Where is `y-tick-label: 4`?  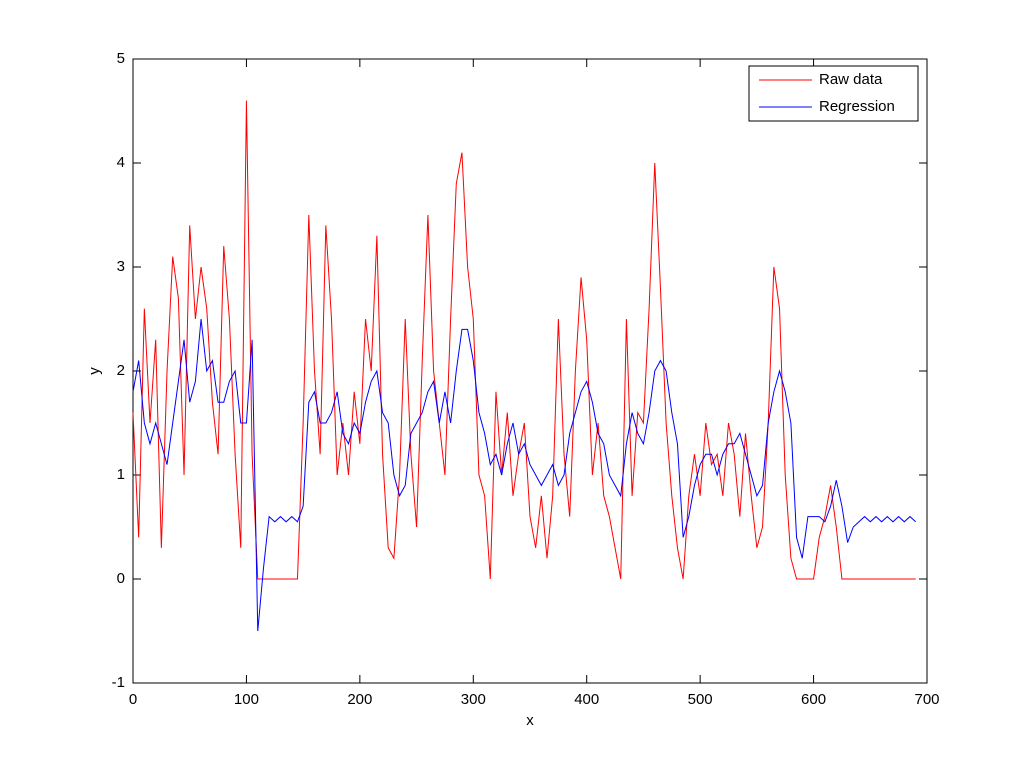
y-tick-label: 4 is located at coordinates (121, 162).